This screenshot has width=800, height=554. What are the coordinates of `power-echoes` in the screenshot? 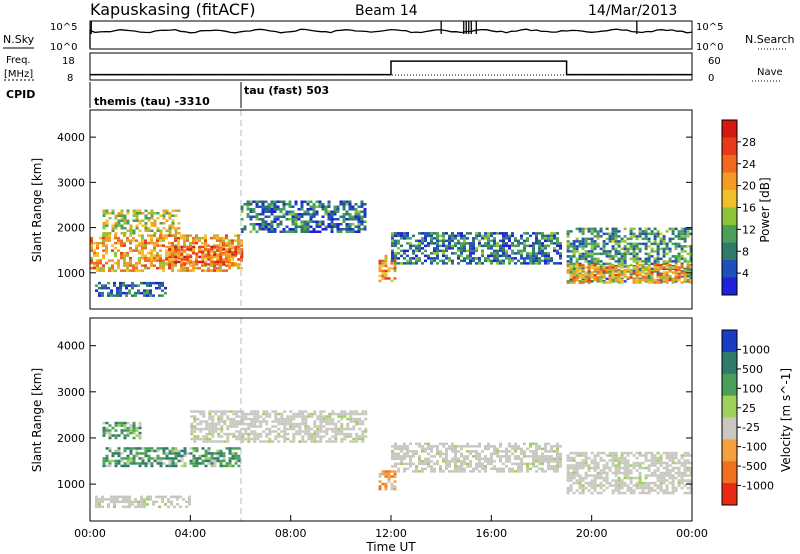 It's located at (391, 248).